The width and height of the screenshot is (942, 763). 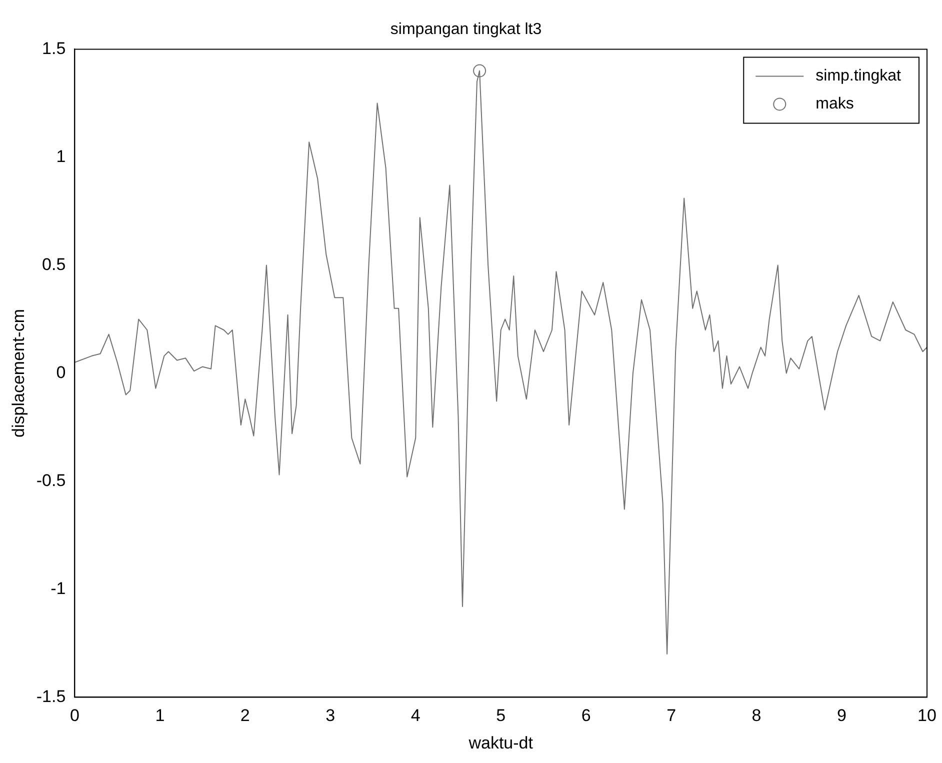 I want to click on y-axis-title: displacement-cm, so click(x=18, y=373).